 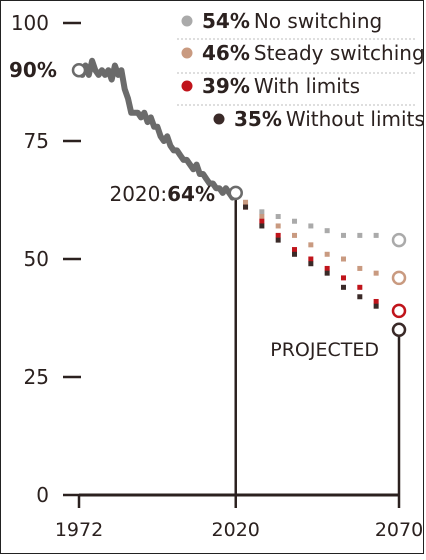 I want to click on legend-name: Steady switching, so click(x=339, y=53).